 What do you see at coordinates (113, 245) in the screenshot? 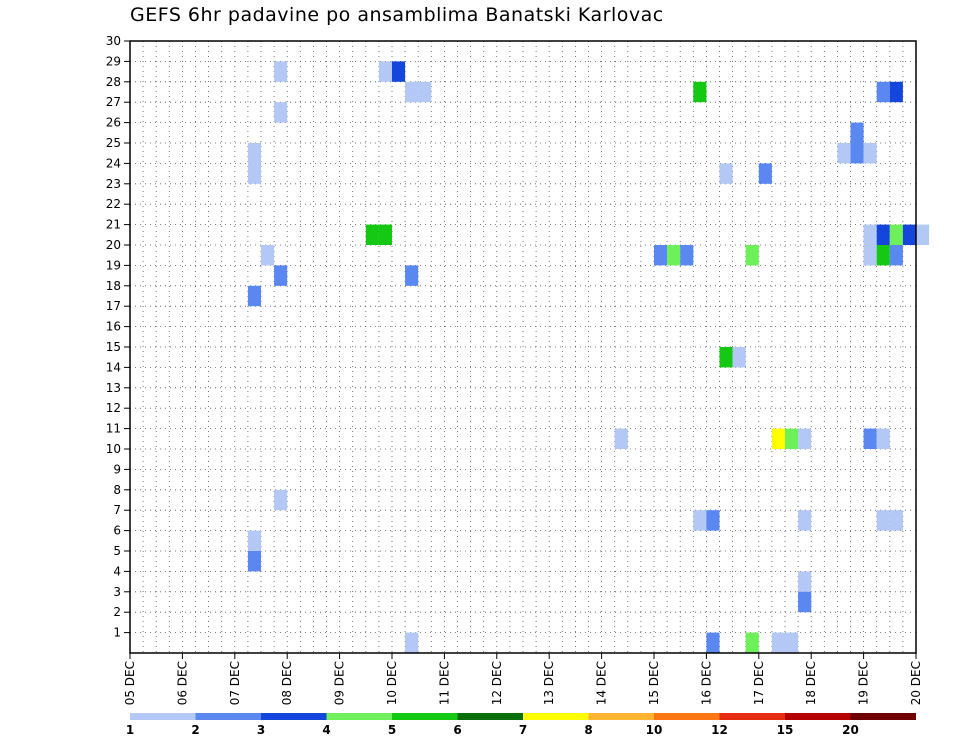
I see `y-tick-label: 20` at bounding box center [113, 245].